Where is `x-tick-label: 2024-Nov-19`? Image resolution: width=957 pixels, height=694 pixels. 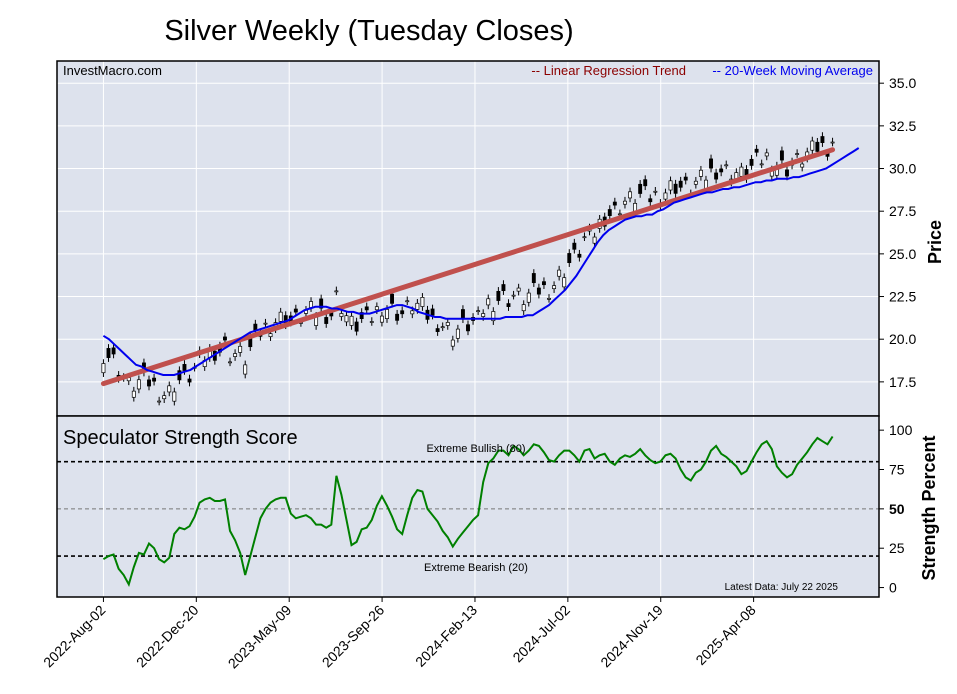
x-tick-label: 2024-Nov-19 is located at coordinates (631, 636).